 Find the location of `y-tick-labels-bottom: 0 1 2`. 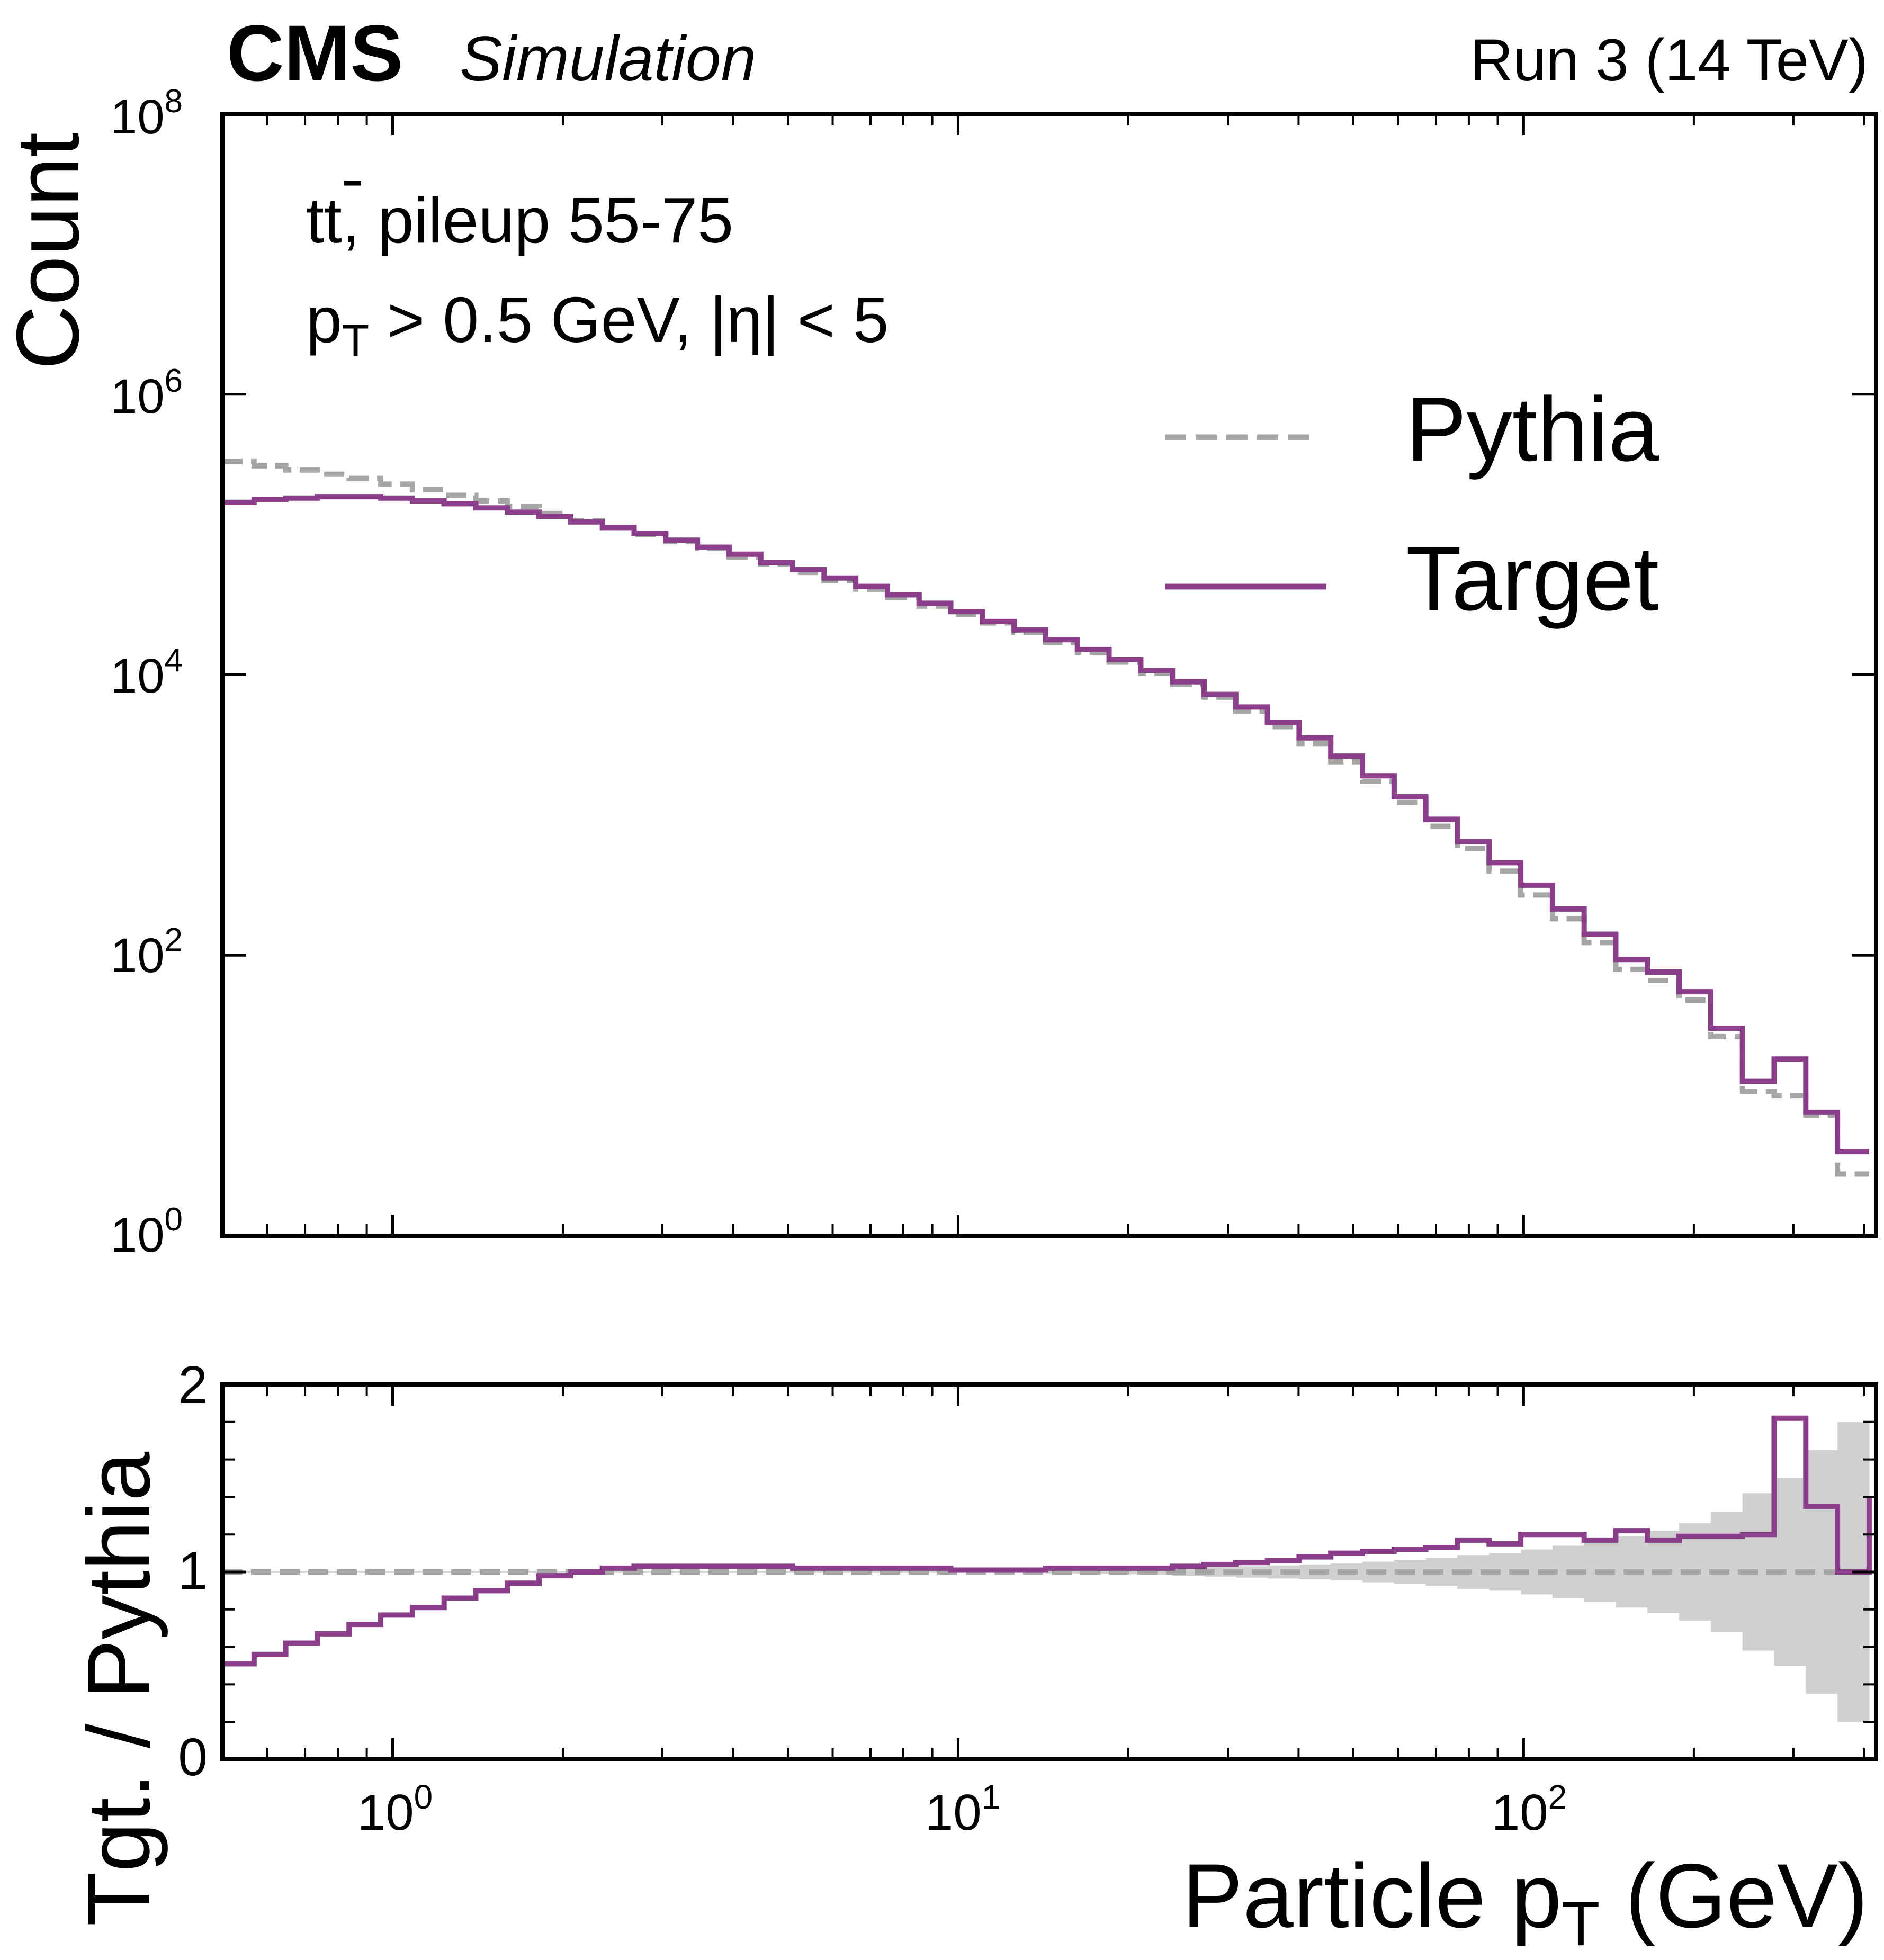

y-tick-labels-bottom: 0 1 2 is located at coordinates (193, 1571).